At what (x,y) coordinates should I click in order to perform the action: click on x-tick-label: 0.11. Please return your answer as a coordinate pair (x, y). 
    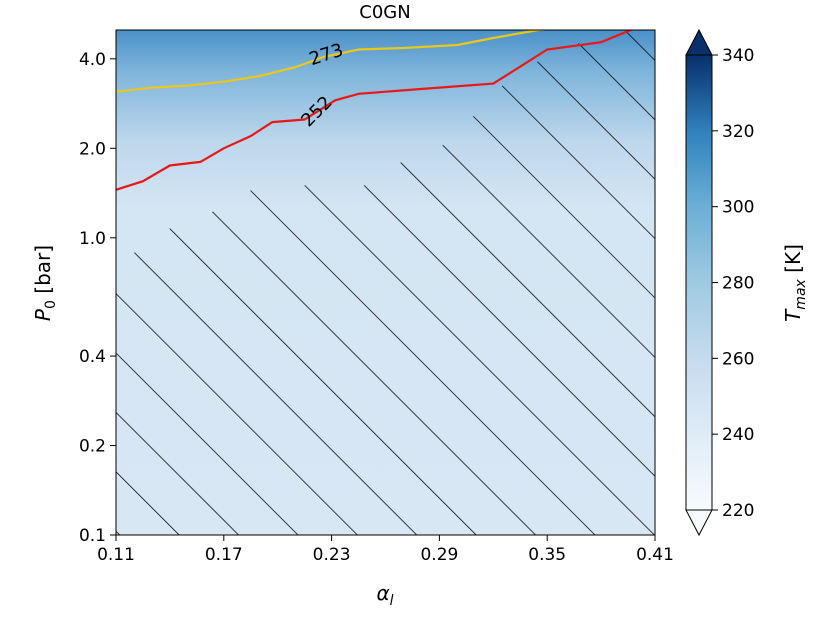
    Looking at the image, I should click on (116, 555).